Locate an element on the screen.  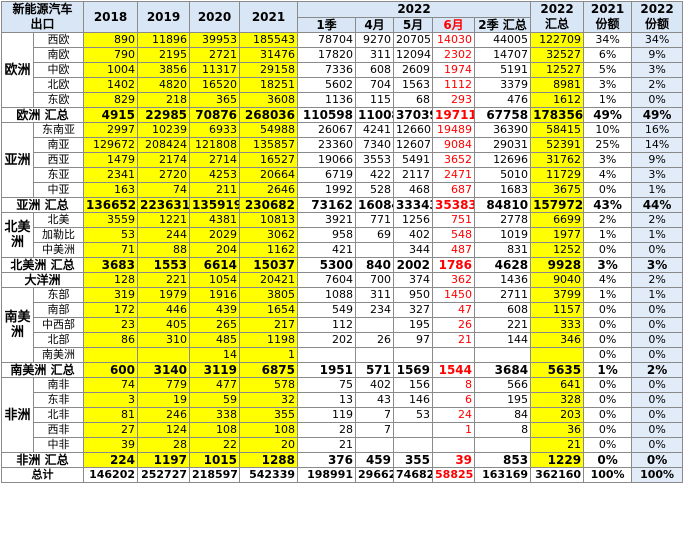
cell-2022-sum: 36 is located at coordinates (557, 430).